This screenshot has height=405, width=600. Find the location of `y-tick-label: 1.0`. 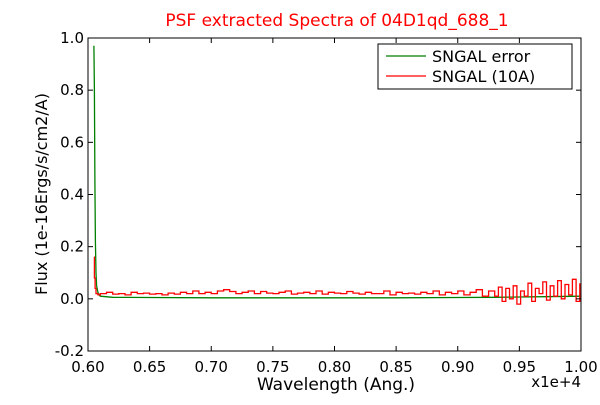

y-tick-label: 1.0 is located at coordinates (72, 38).